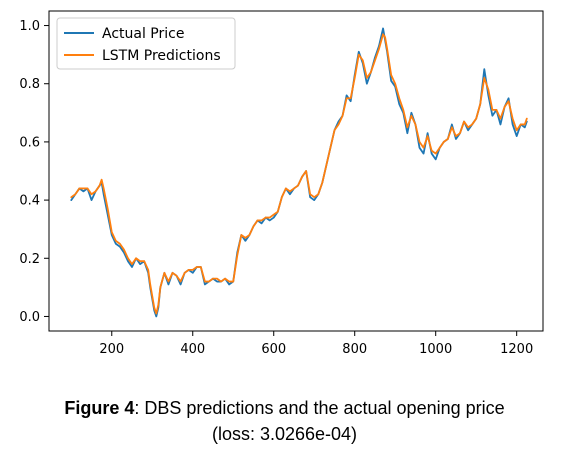  I want to click on legend-box, so click(146, 43).